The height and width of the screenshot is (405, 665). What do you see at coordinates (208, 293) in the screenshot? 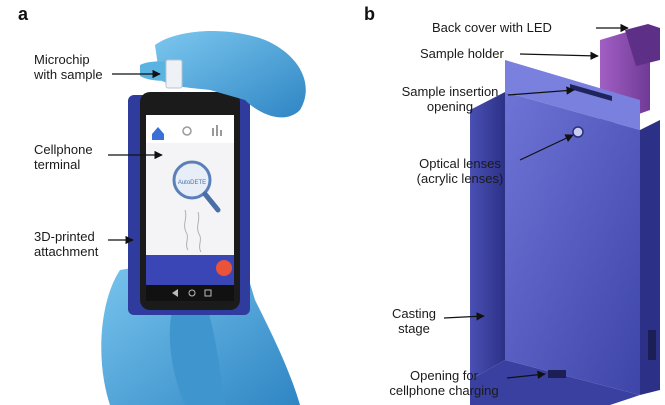
I see `recent-nav-icon` at bounding box center [208, 293].